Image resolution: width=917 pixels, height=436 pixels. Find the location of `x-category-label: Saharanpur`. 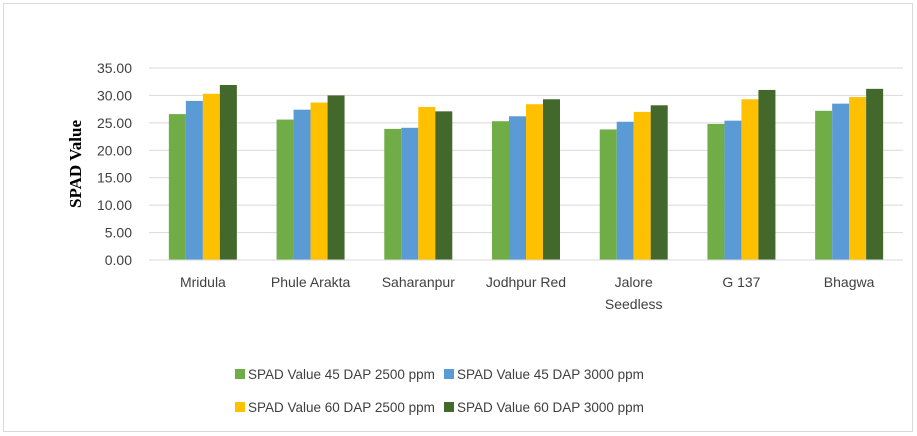

x-category-label: Saharanpur is located at coordinates (419, 282).